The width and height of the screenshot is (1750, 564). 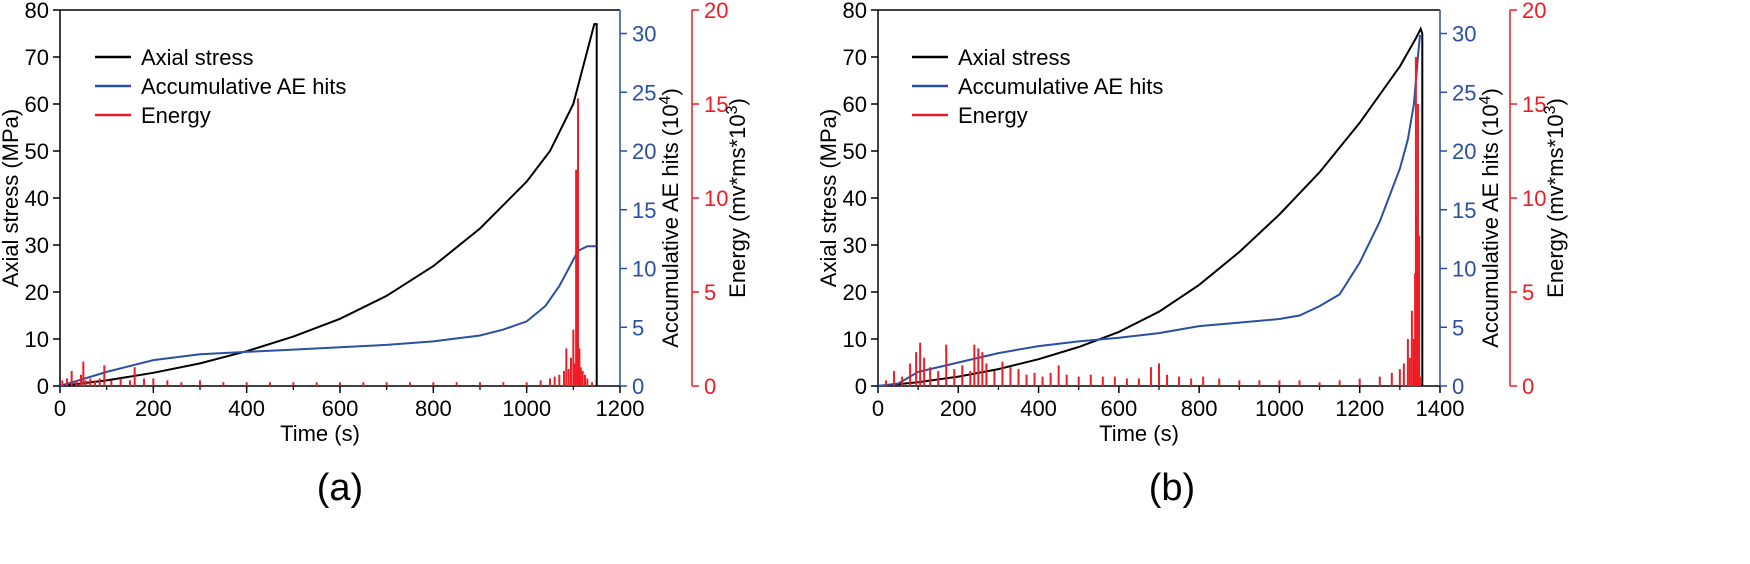 What do you see at coordinates (340, 488) in the screenshot?
I see `panel-label: (a)` at bounding box center [340, 488].